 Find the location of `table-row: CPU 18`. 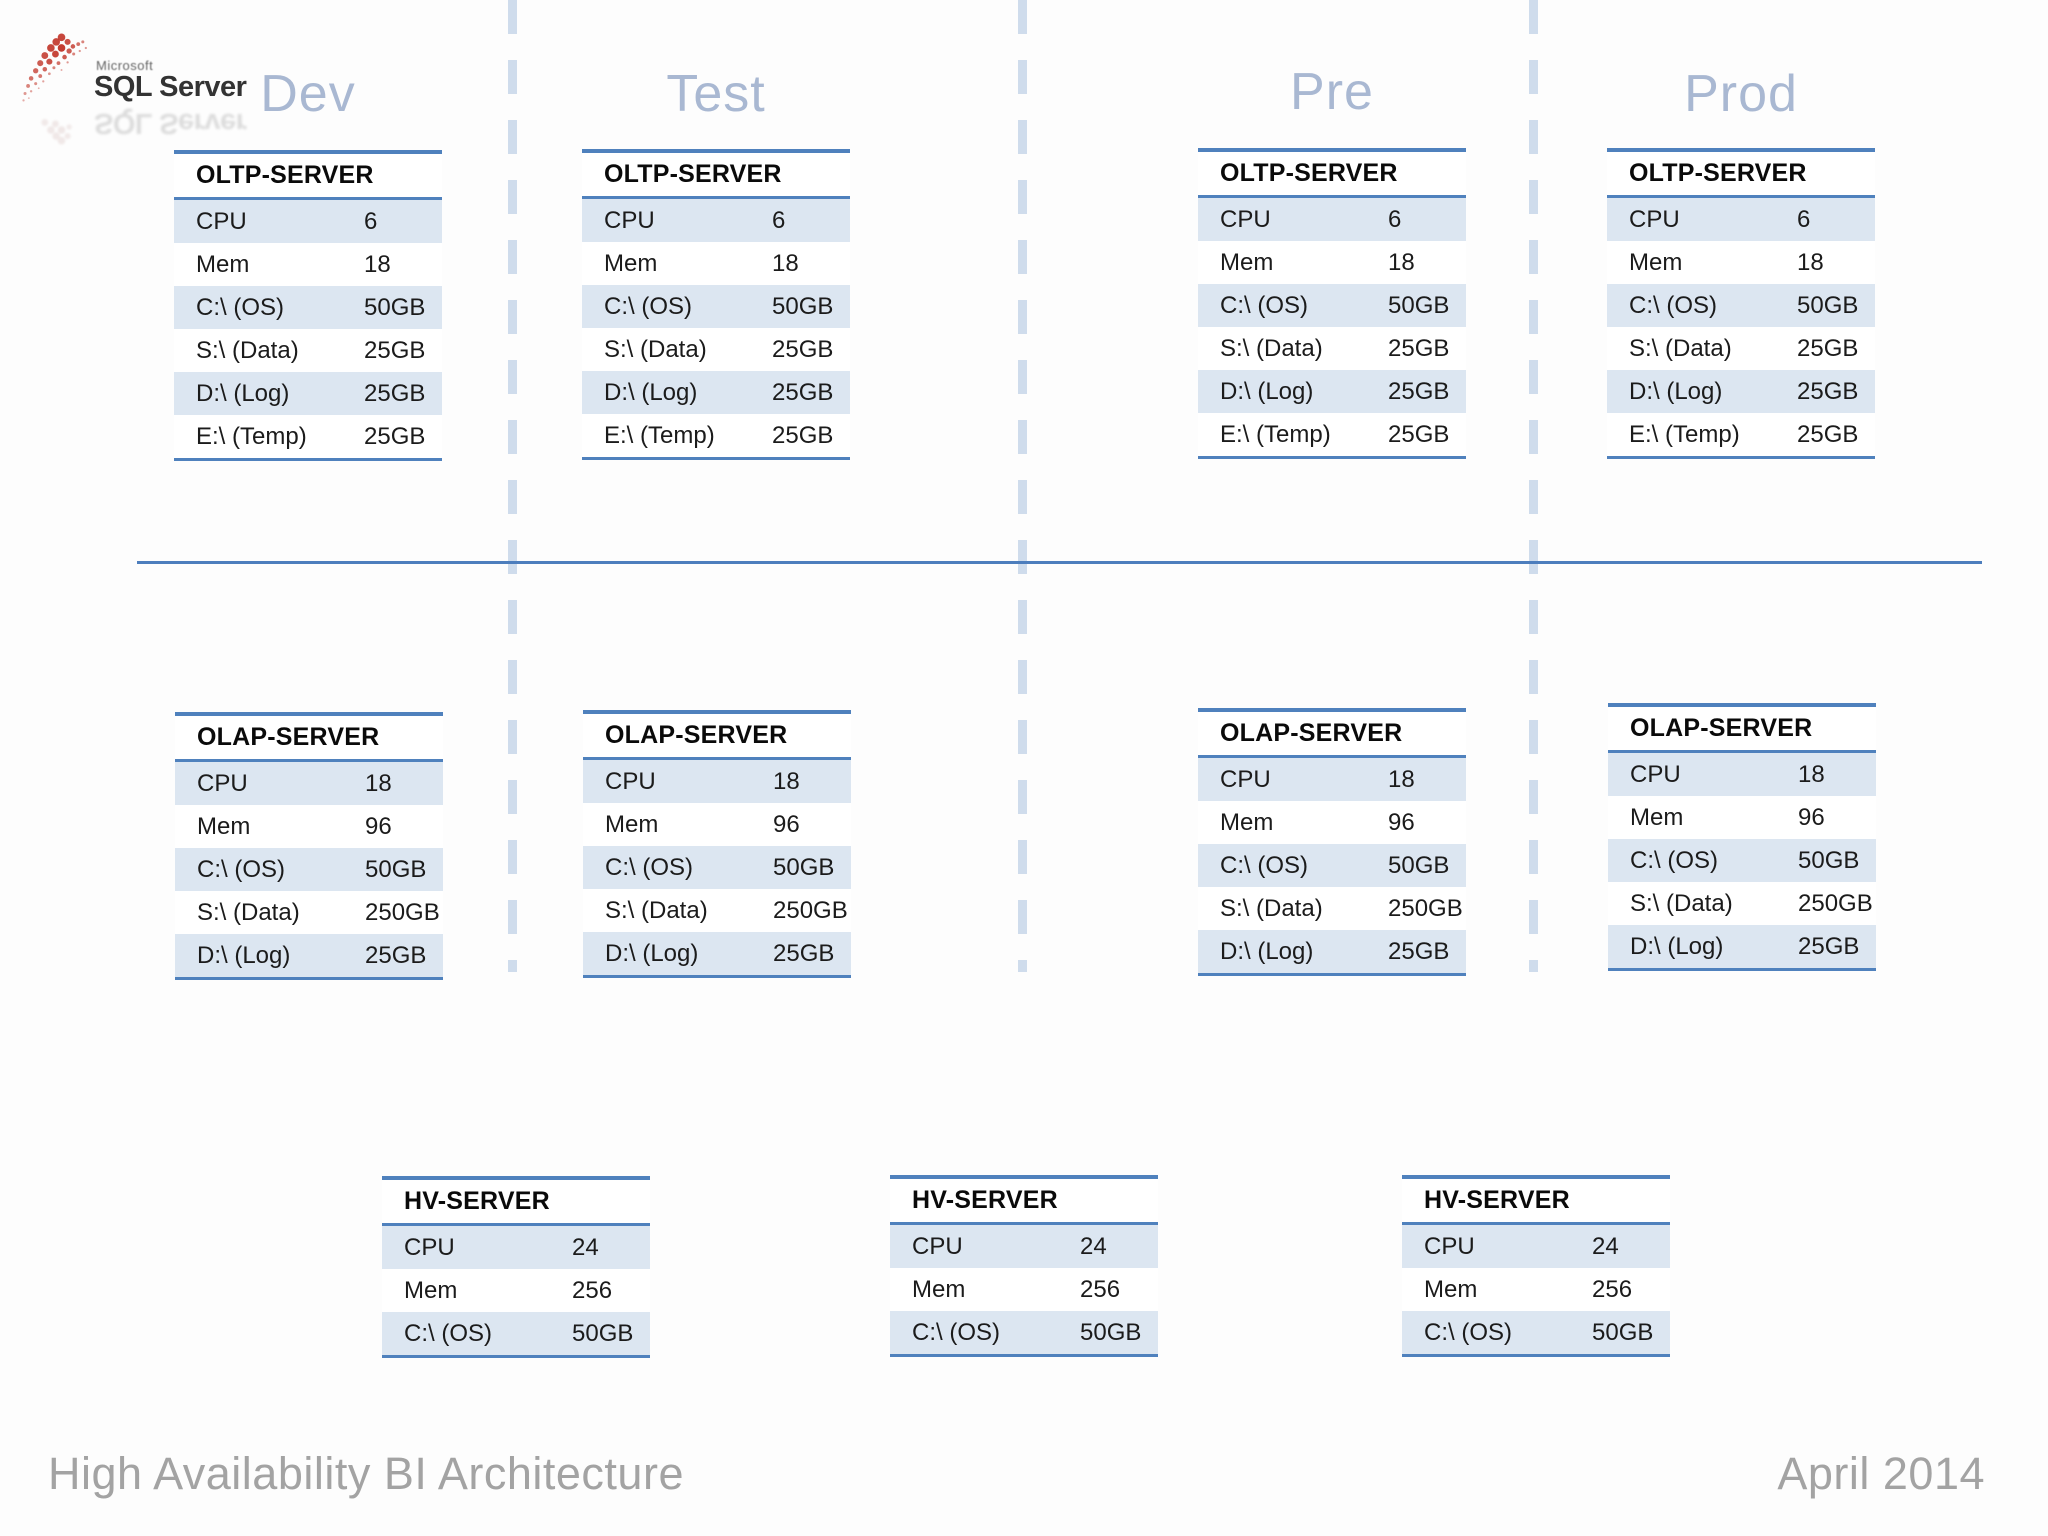

table-row: CPU 18 is located at coordinates (1742, 774).